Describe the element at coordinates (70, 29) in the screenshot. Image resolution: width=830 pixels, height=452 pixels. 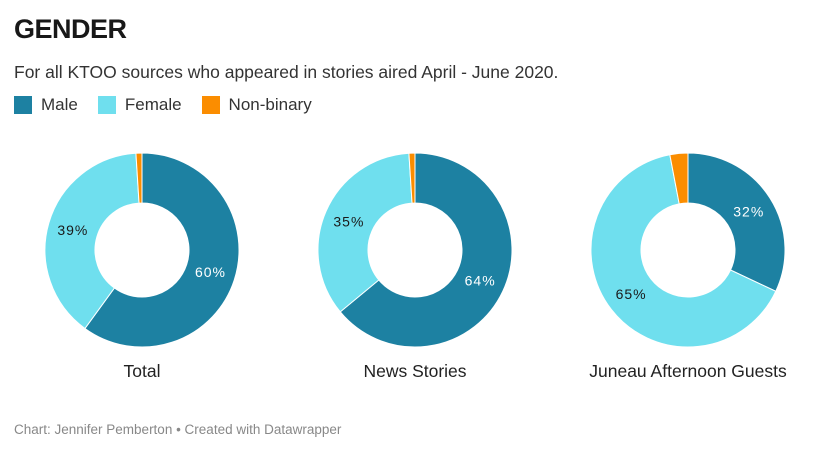
I see `chart-title: GENDER` at that location.